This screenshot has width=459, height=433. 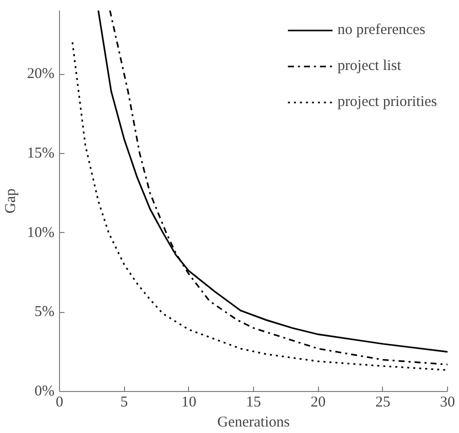 I want to click on x-tick-label: 10, so click(x=188, y=402).